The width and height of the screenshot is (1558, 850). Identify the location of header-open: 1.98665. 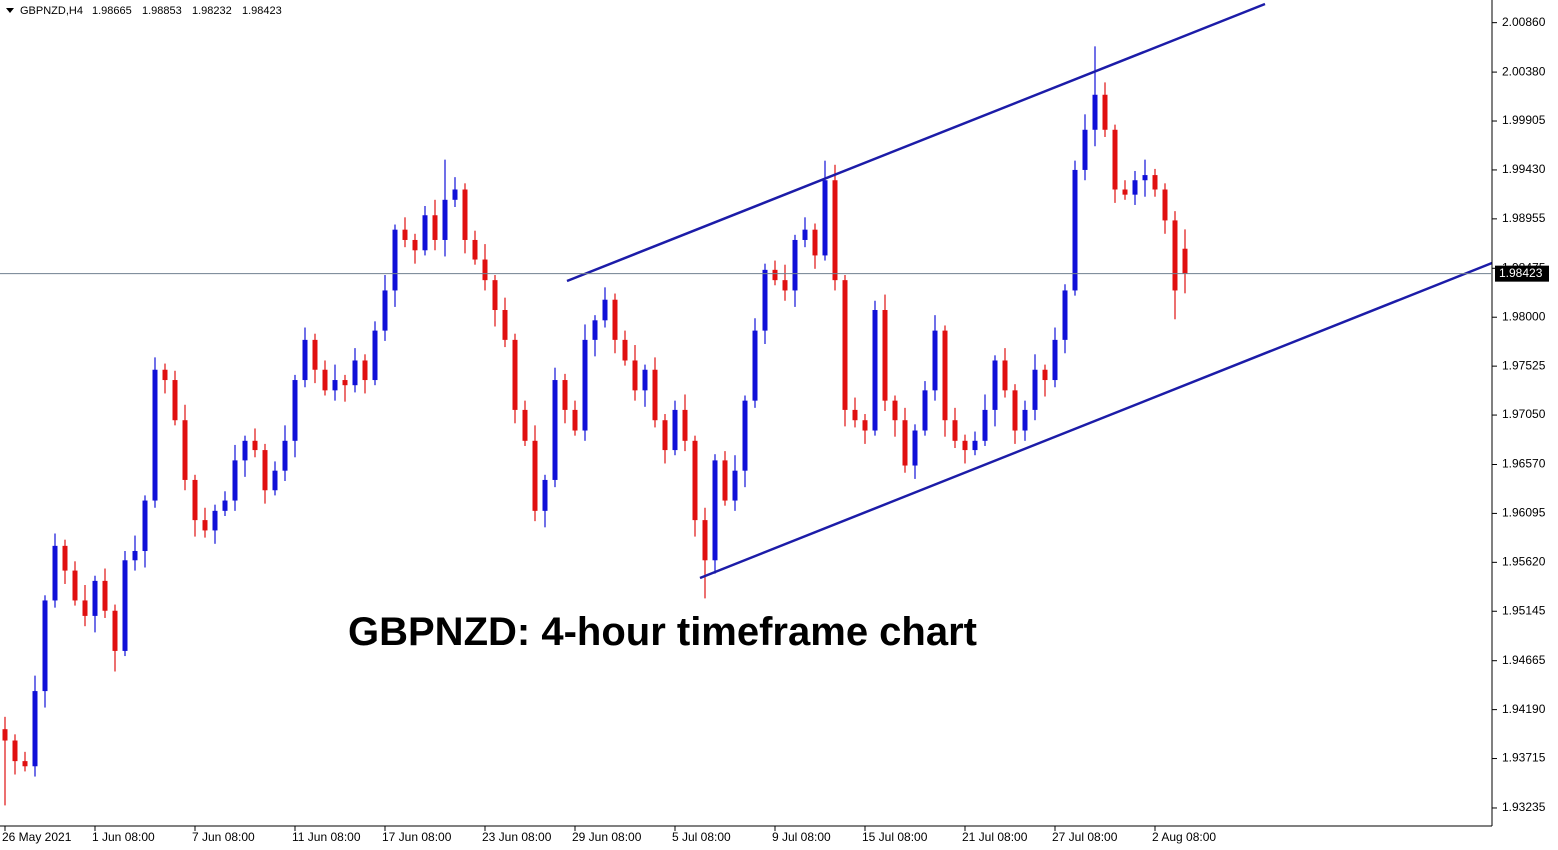
(112, 11).